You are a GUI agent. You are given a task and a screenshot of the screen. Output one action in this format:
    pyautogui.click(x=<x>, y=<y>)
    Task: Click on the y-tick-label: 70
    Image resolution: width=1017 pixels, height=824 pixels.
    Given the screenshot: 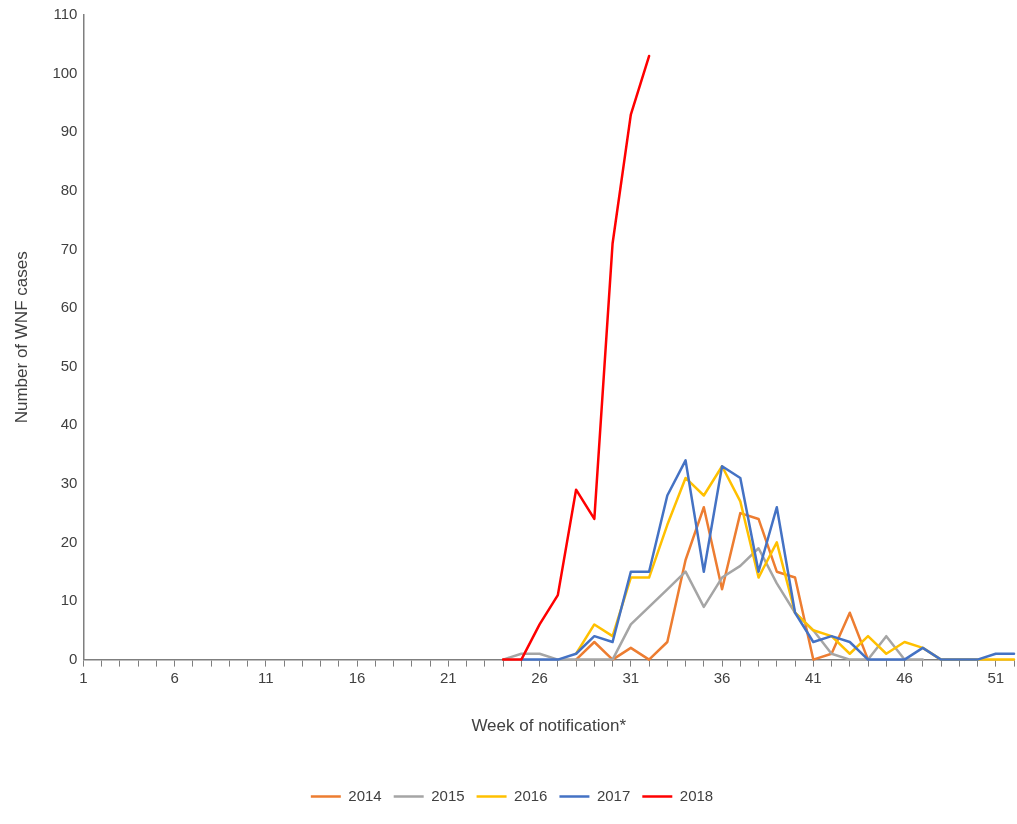 What is the action you would take?
    pyautogui.click(x=69, y=248)
    